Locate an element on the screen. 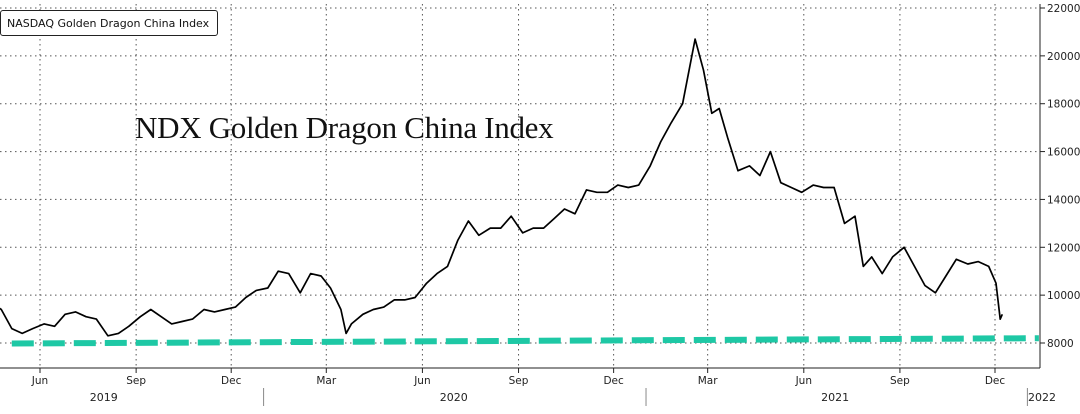  y-tick-label: 16000 is located at coordinates (1063, 153).